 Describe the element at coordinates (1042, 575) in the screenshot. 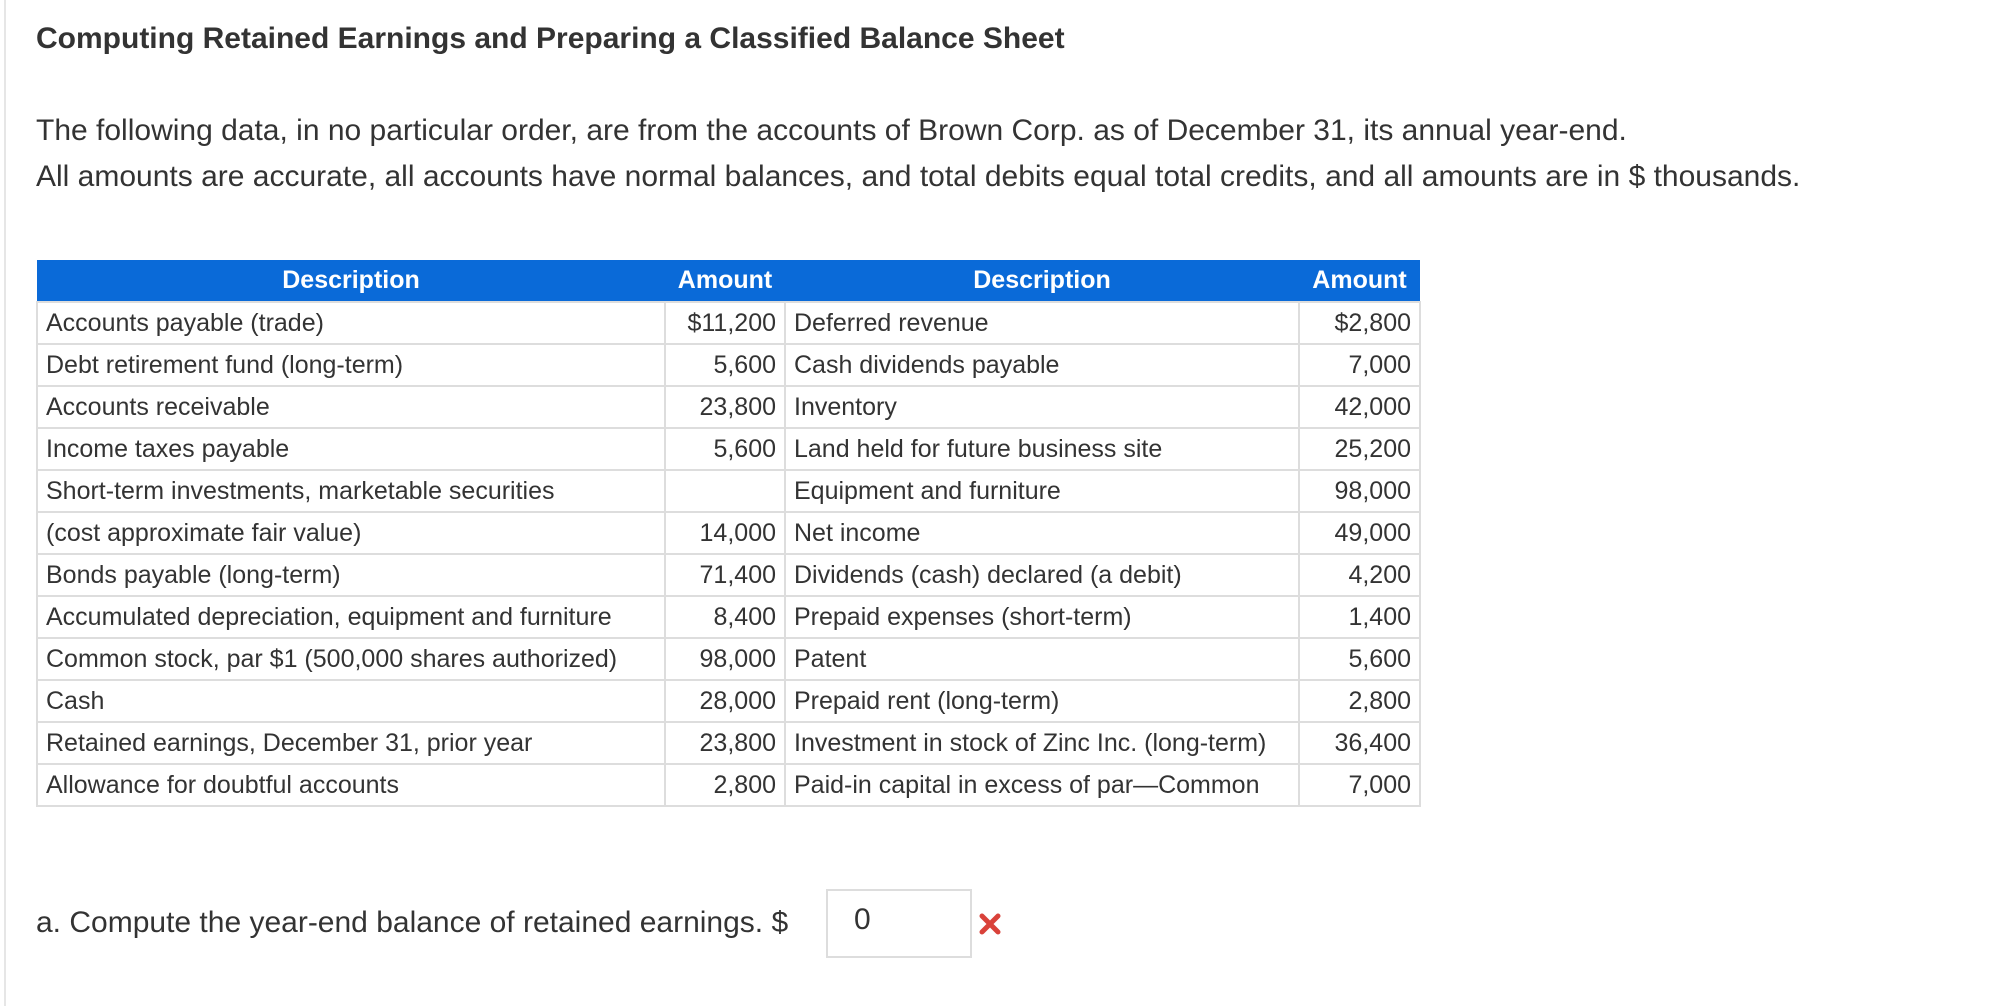

I see `description-cell: Dividends (cash) declared (a debit)` at that location.